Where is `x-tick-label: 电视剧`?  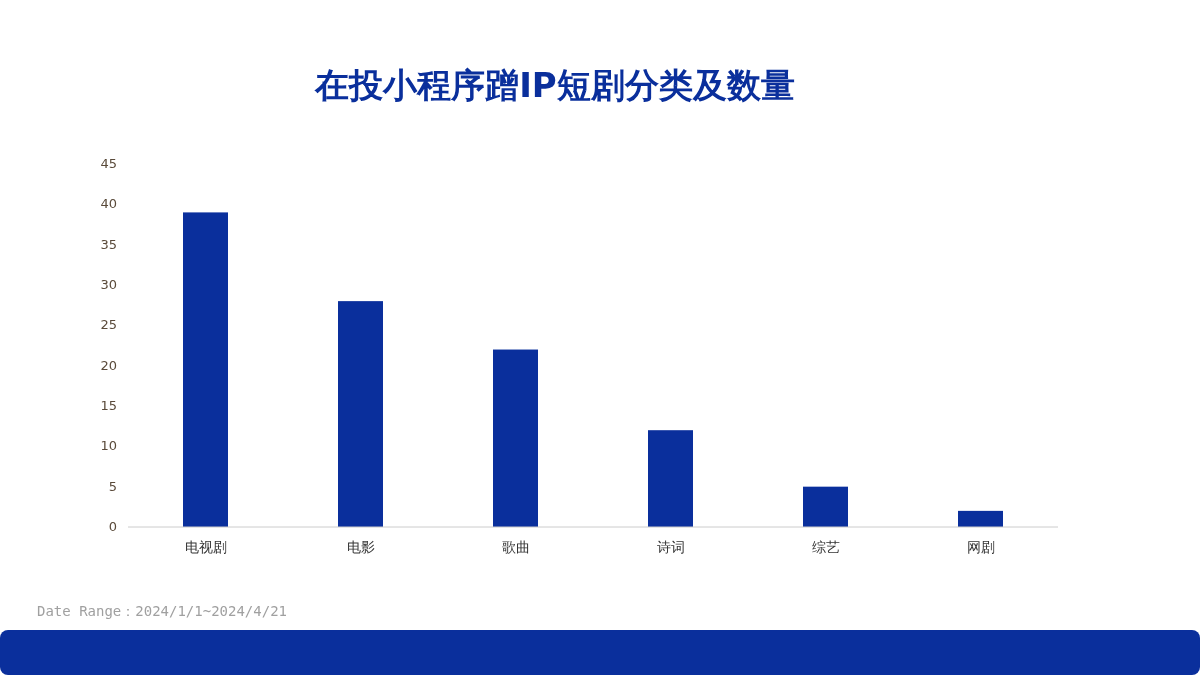 x-tick-label: 电视剧 is located at coordinates (205, 547).